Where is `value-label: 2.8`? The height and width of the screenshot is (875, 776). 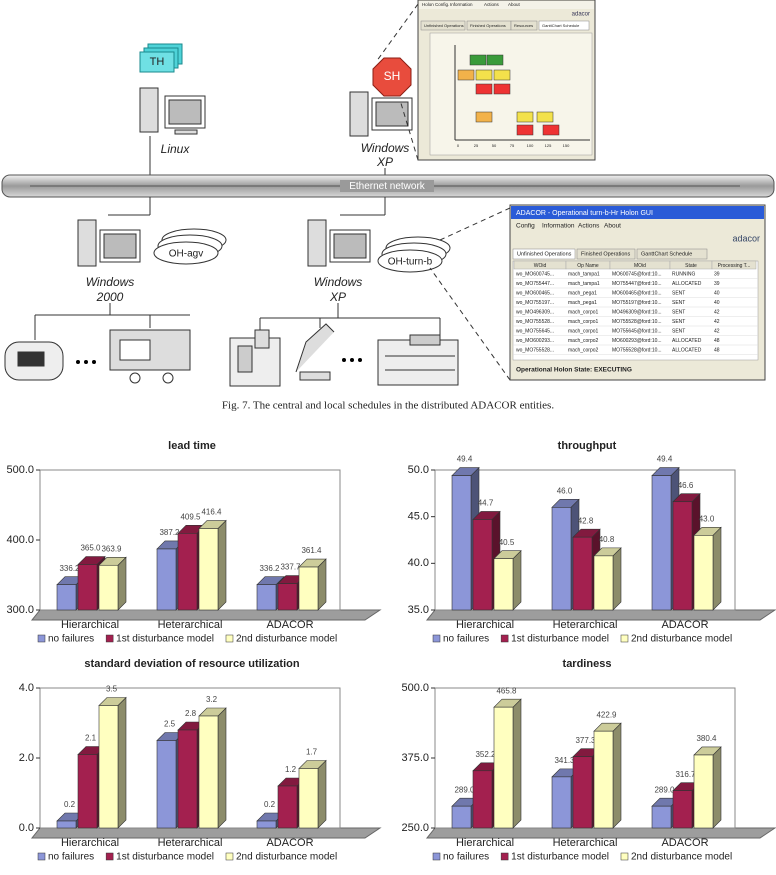
value-label: 2.8 is located at coordinates (191, 713).